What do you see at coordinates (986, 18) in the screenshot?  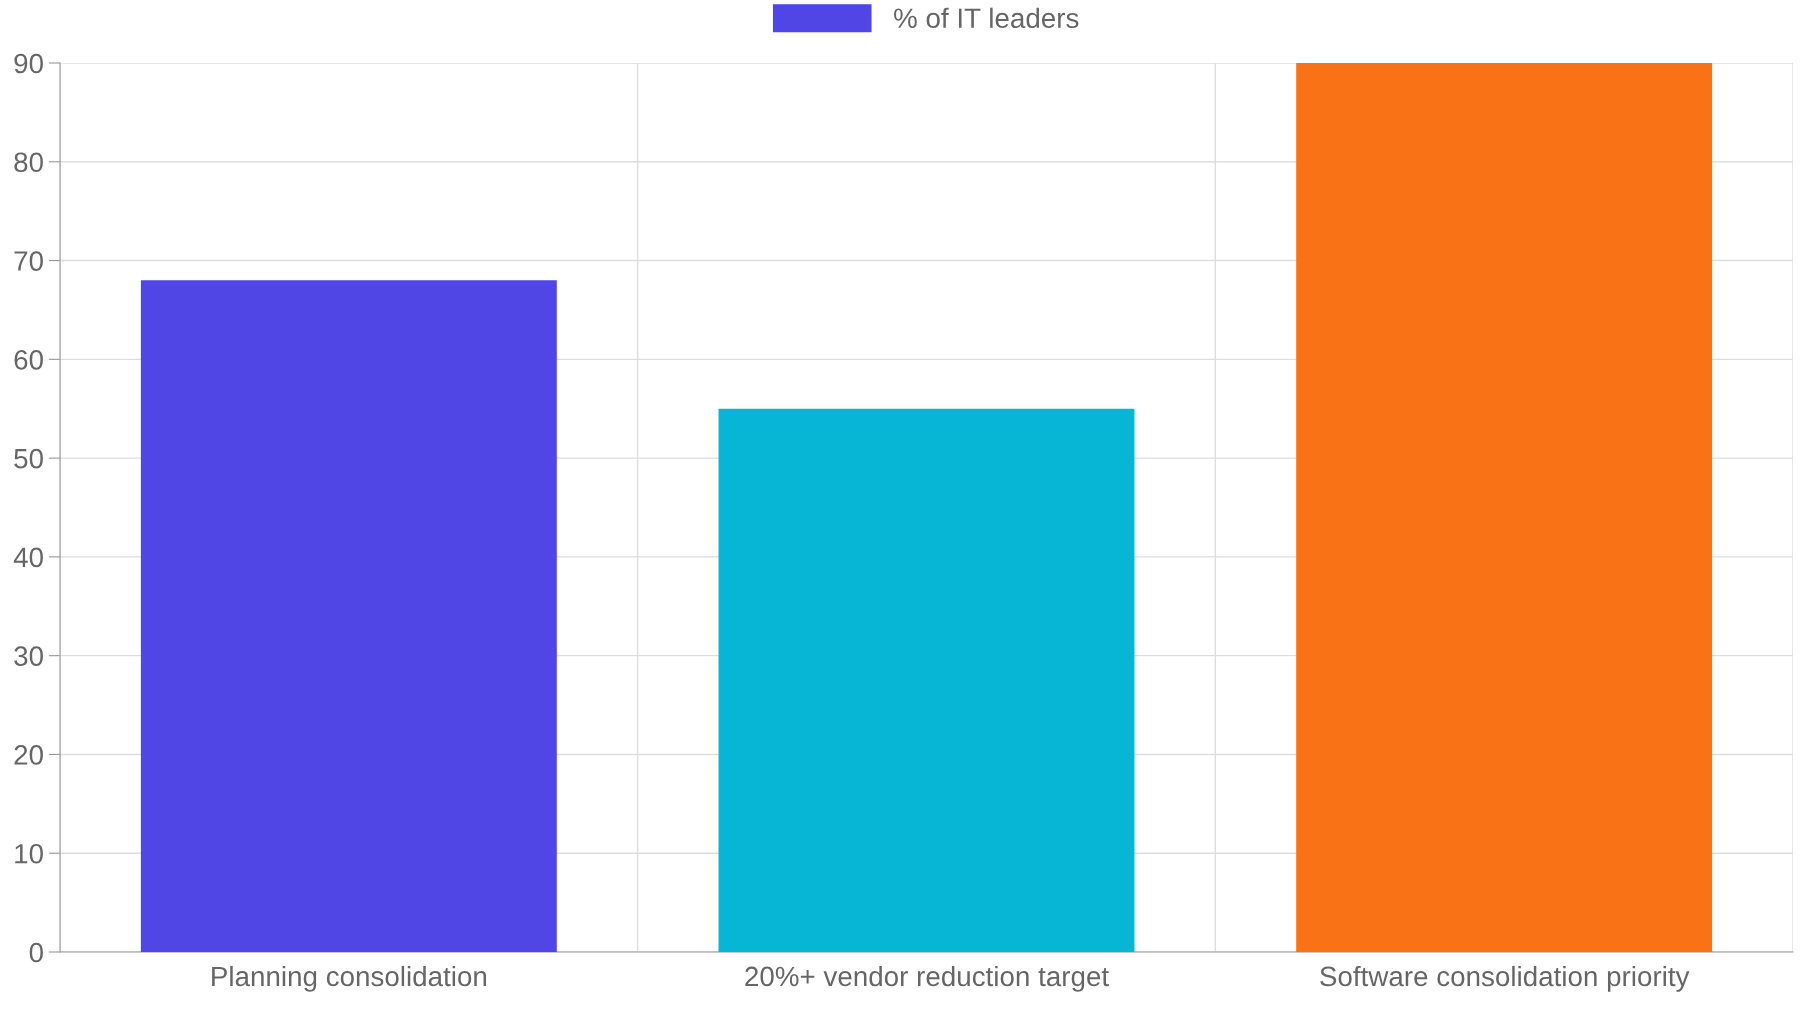 I see `legend-label: % of IT leaders` at bounding box center [986, 18].